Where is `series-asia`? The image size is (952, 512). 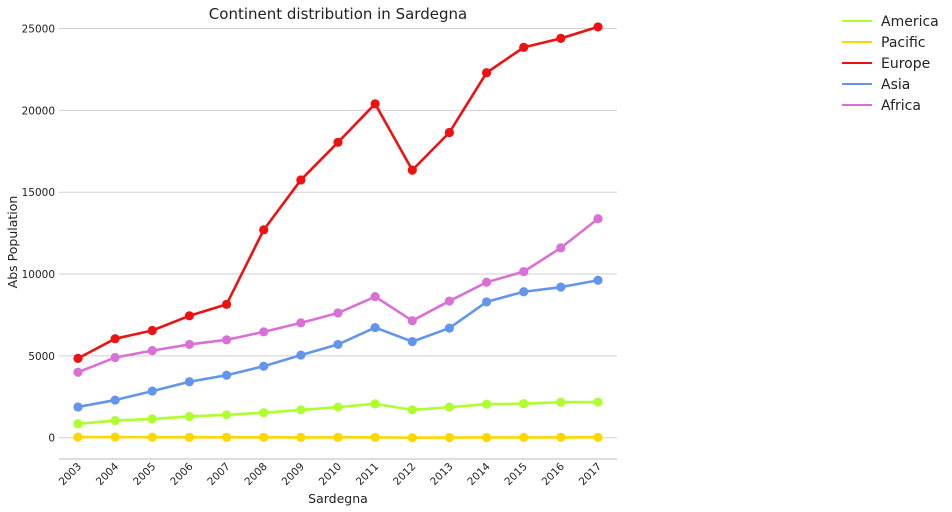
series-asia is located at coordinates (338, 343).